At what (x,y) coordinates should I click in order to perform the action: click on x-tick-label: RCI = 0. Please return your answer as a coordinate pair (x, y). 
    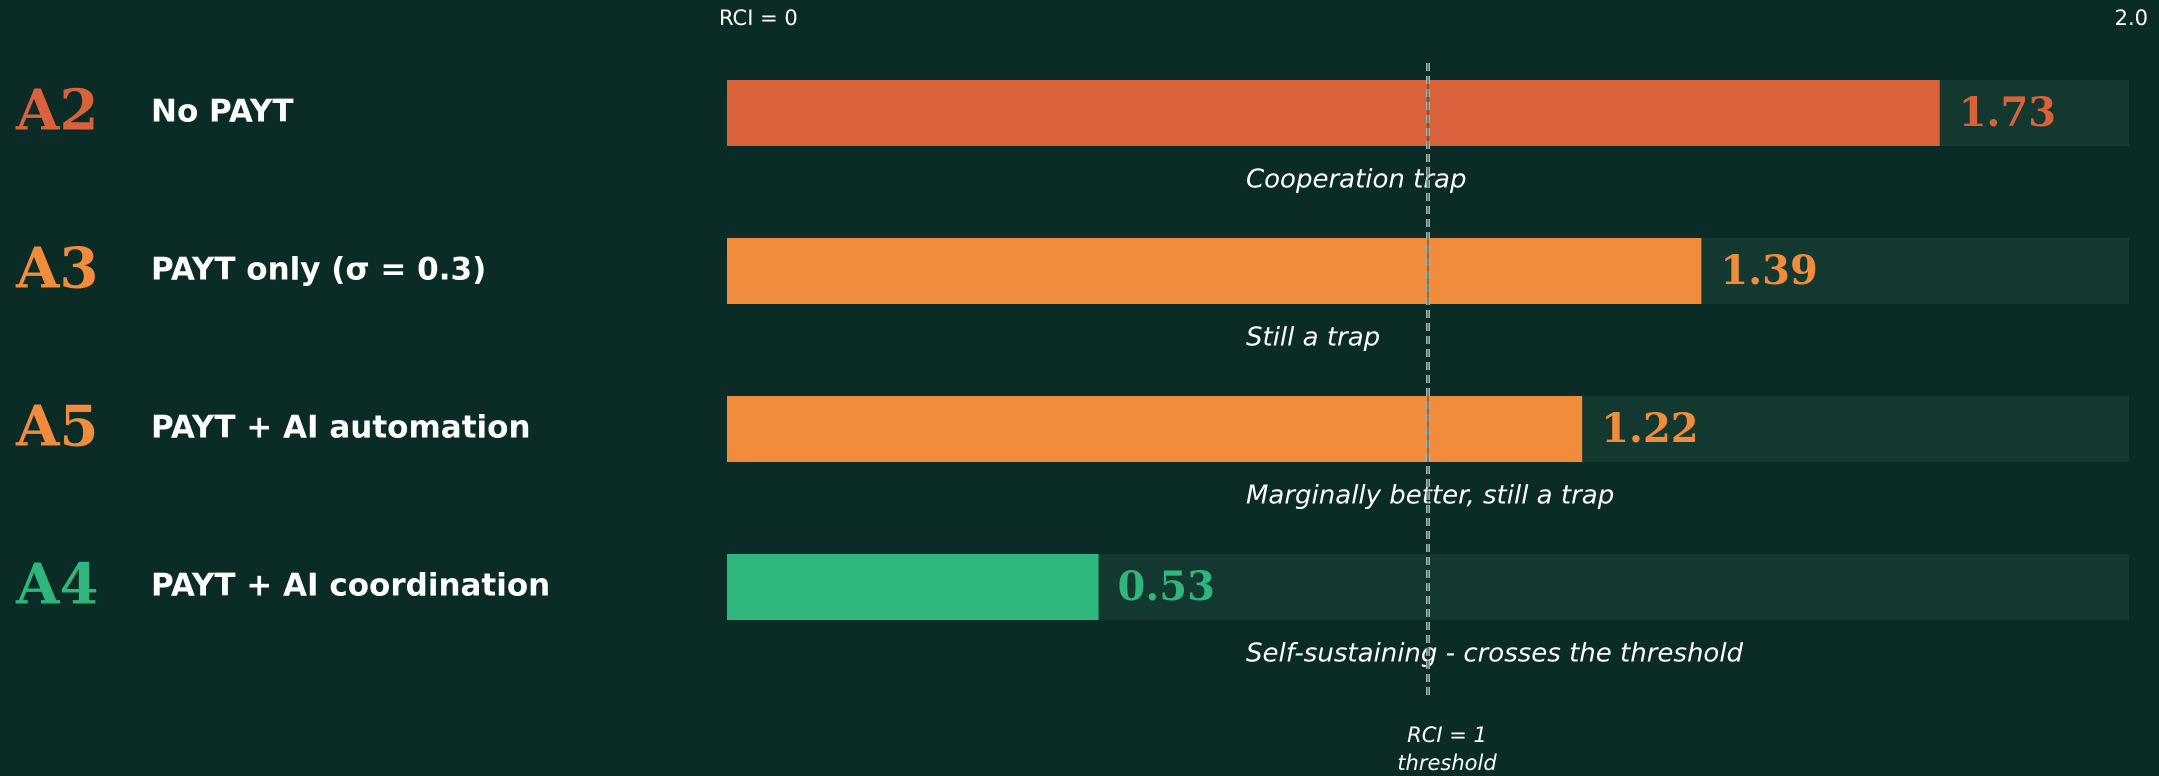
    Looking at the image, I should click on (758, 18).